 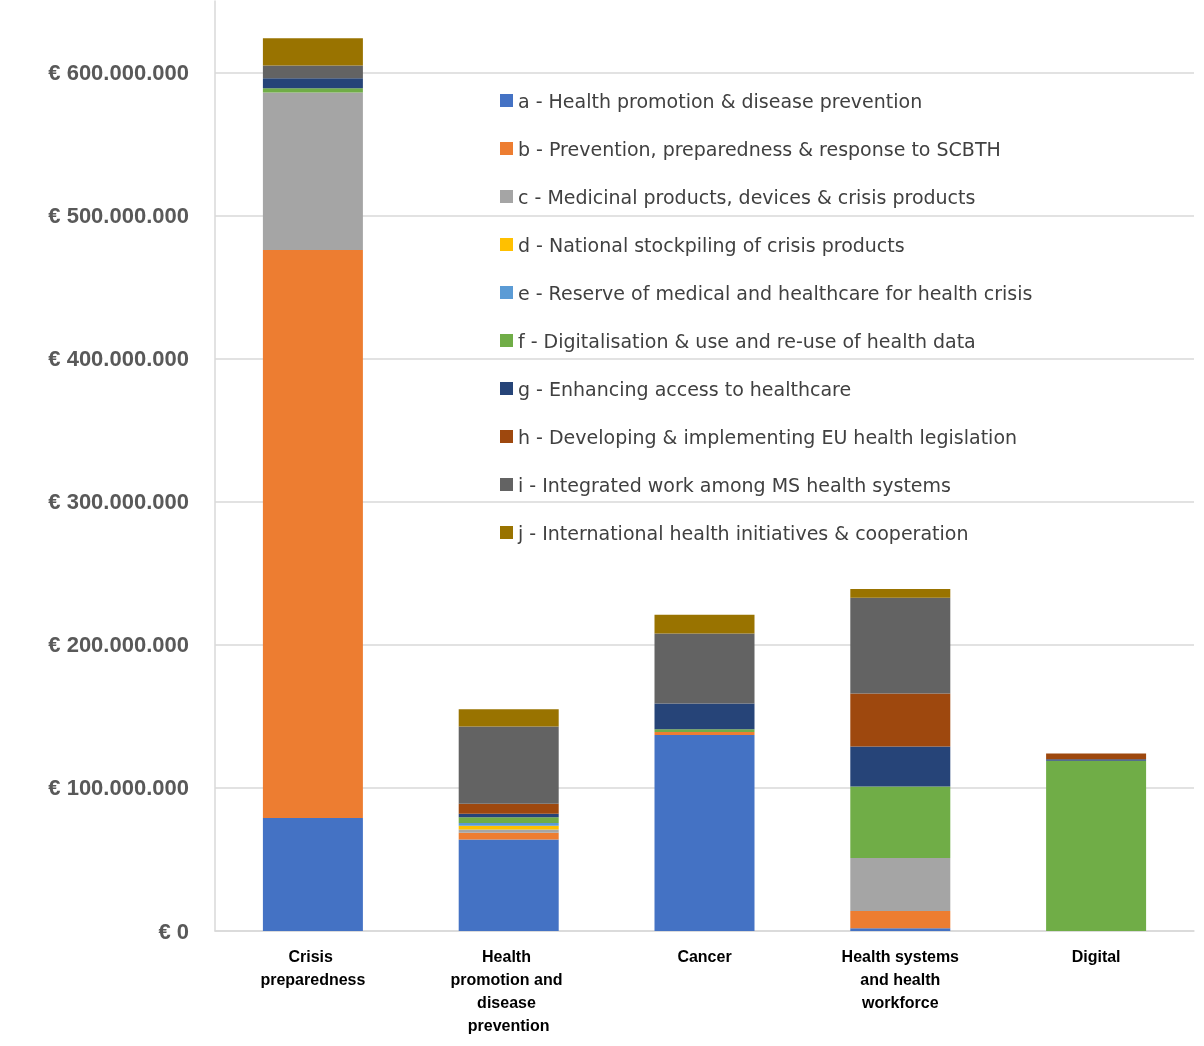 I want to click on legend-label: c - Medicinal products, devices & crisis products, so click(x=747, y=196).